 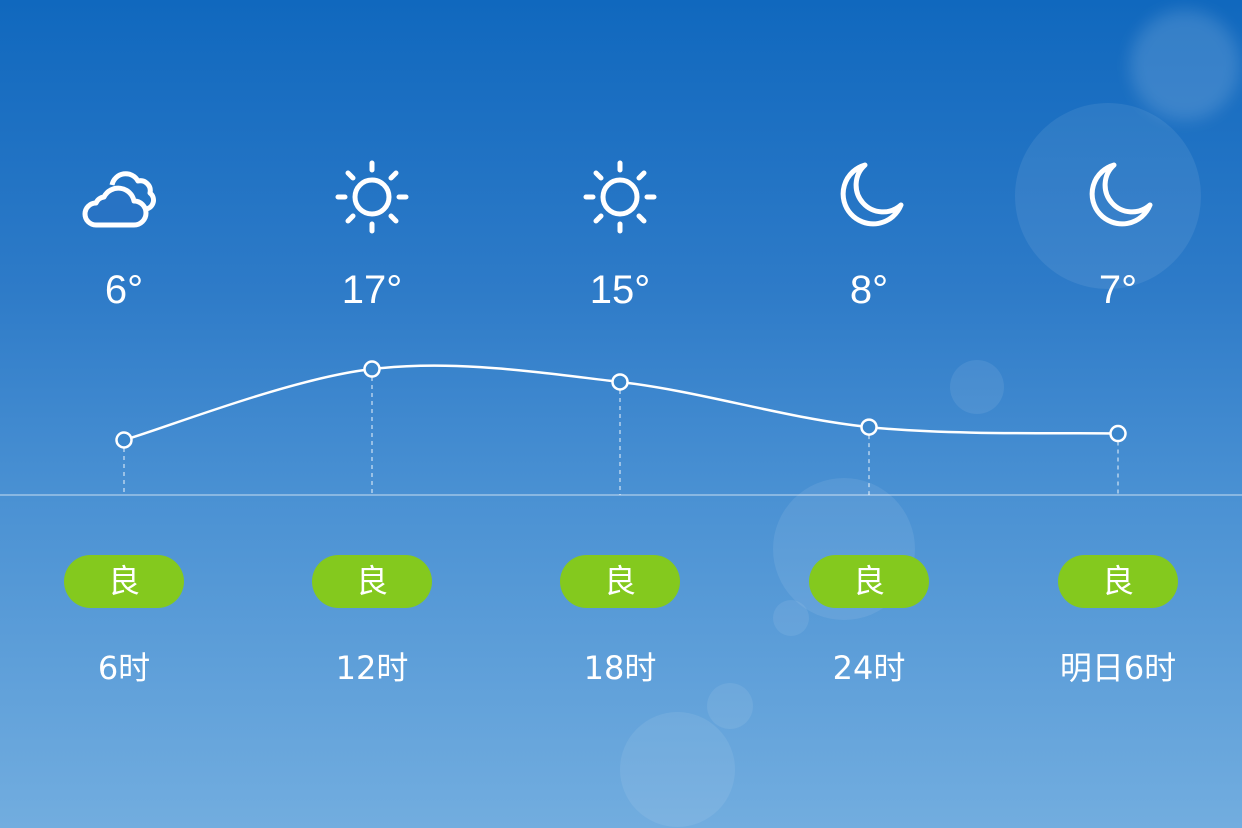 I want to click on time-label: 18时, so click(x=620, y=668).